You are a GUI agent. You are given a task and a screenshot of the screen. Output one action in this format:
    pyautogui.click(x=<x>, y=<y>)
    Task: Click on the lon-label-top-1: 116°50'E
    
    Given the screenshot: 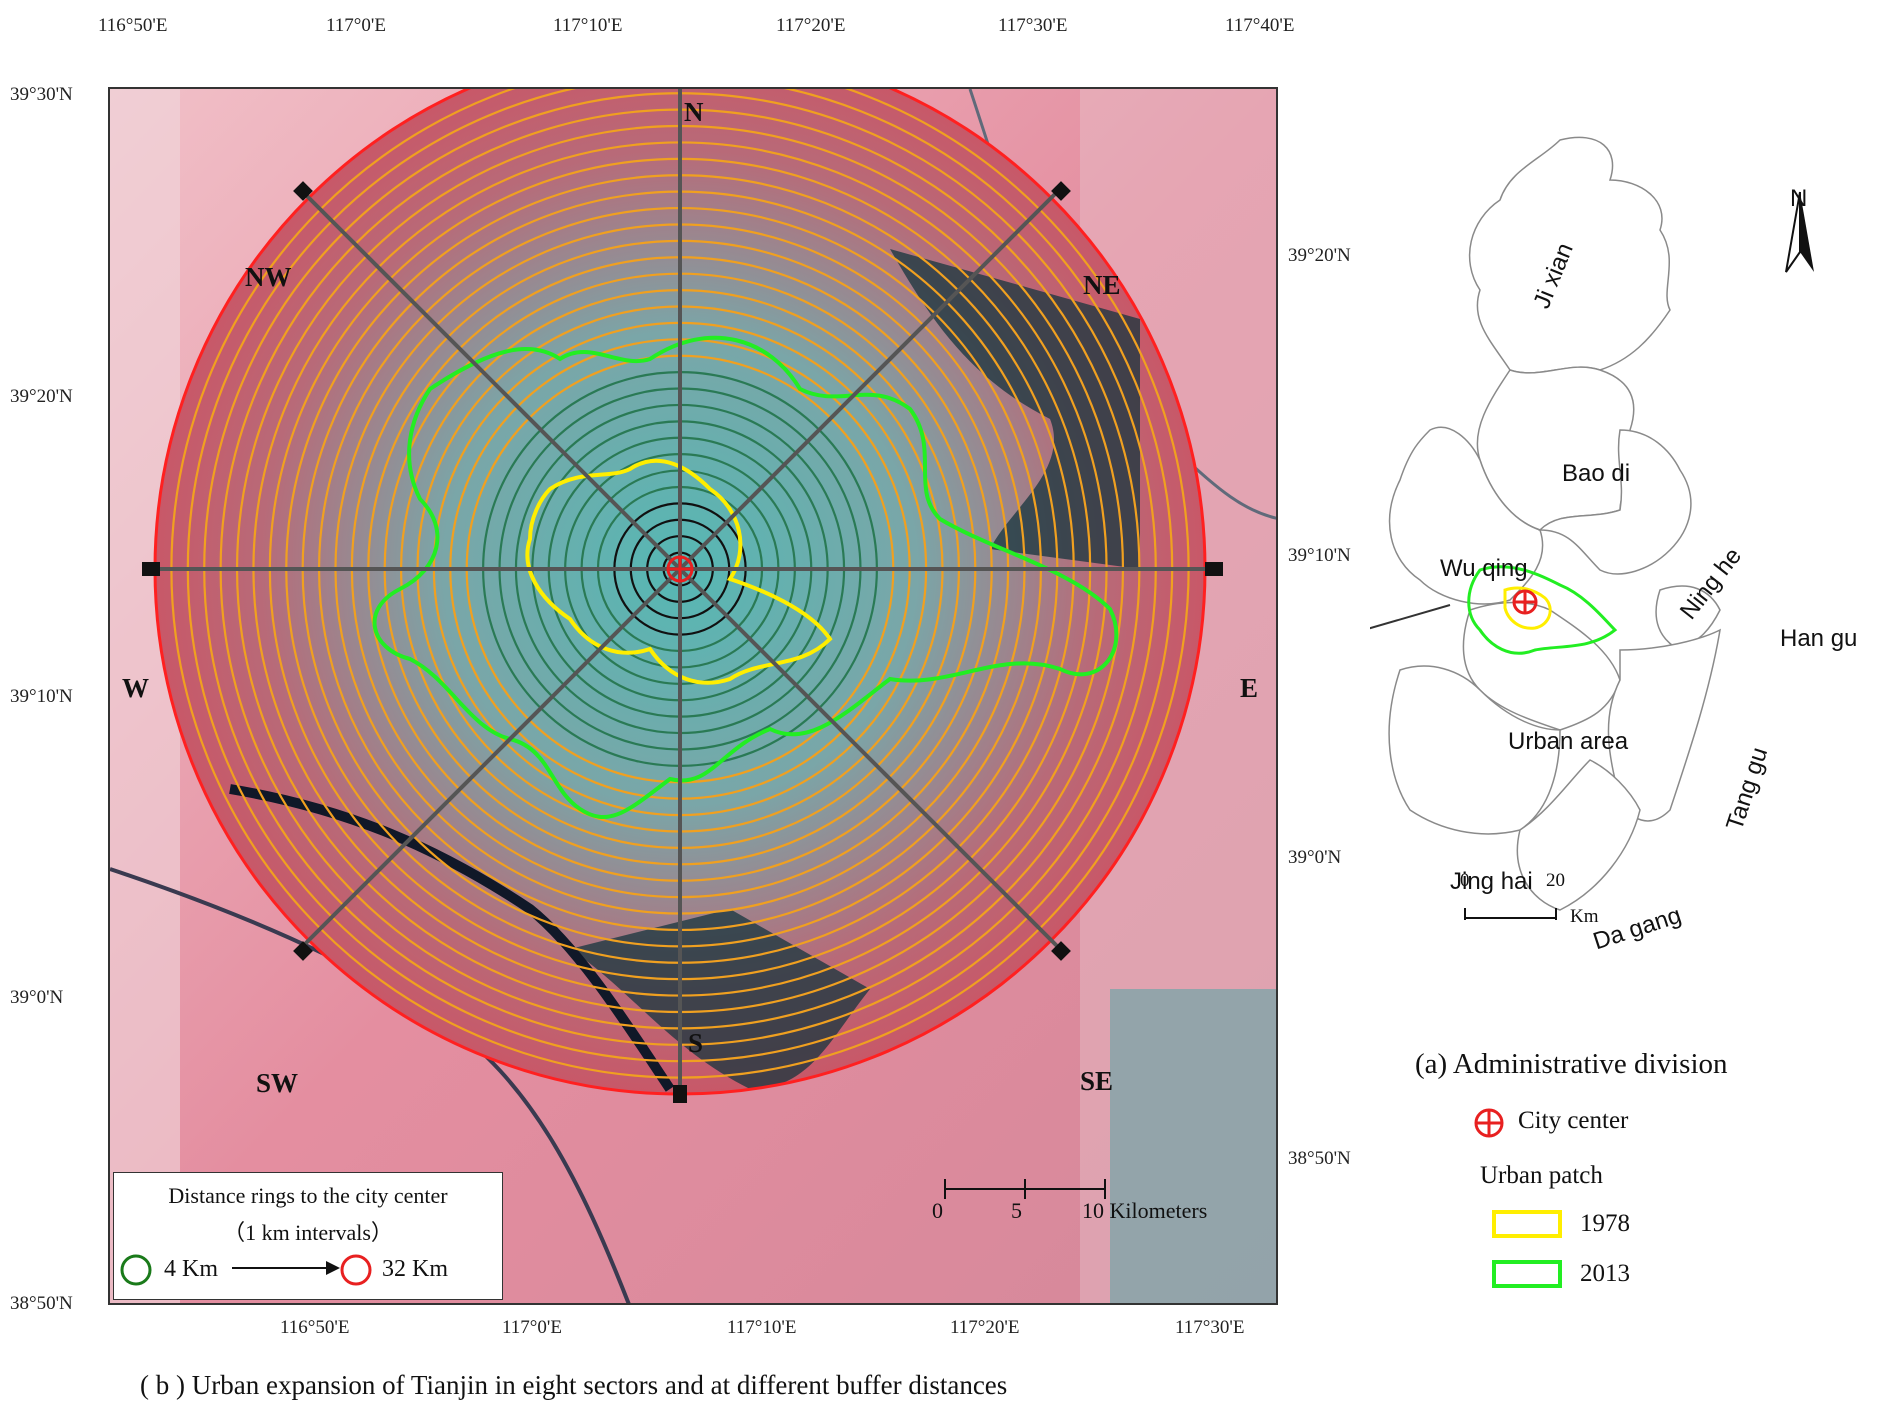 What is the action you would take?
    pyautogui.click(x=133, y=25)
    